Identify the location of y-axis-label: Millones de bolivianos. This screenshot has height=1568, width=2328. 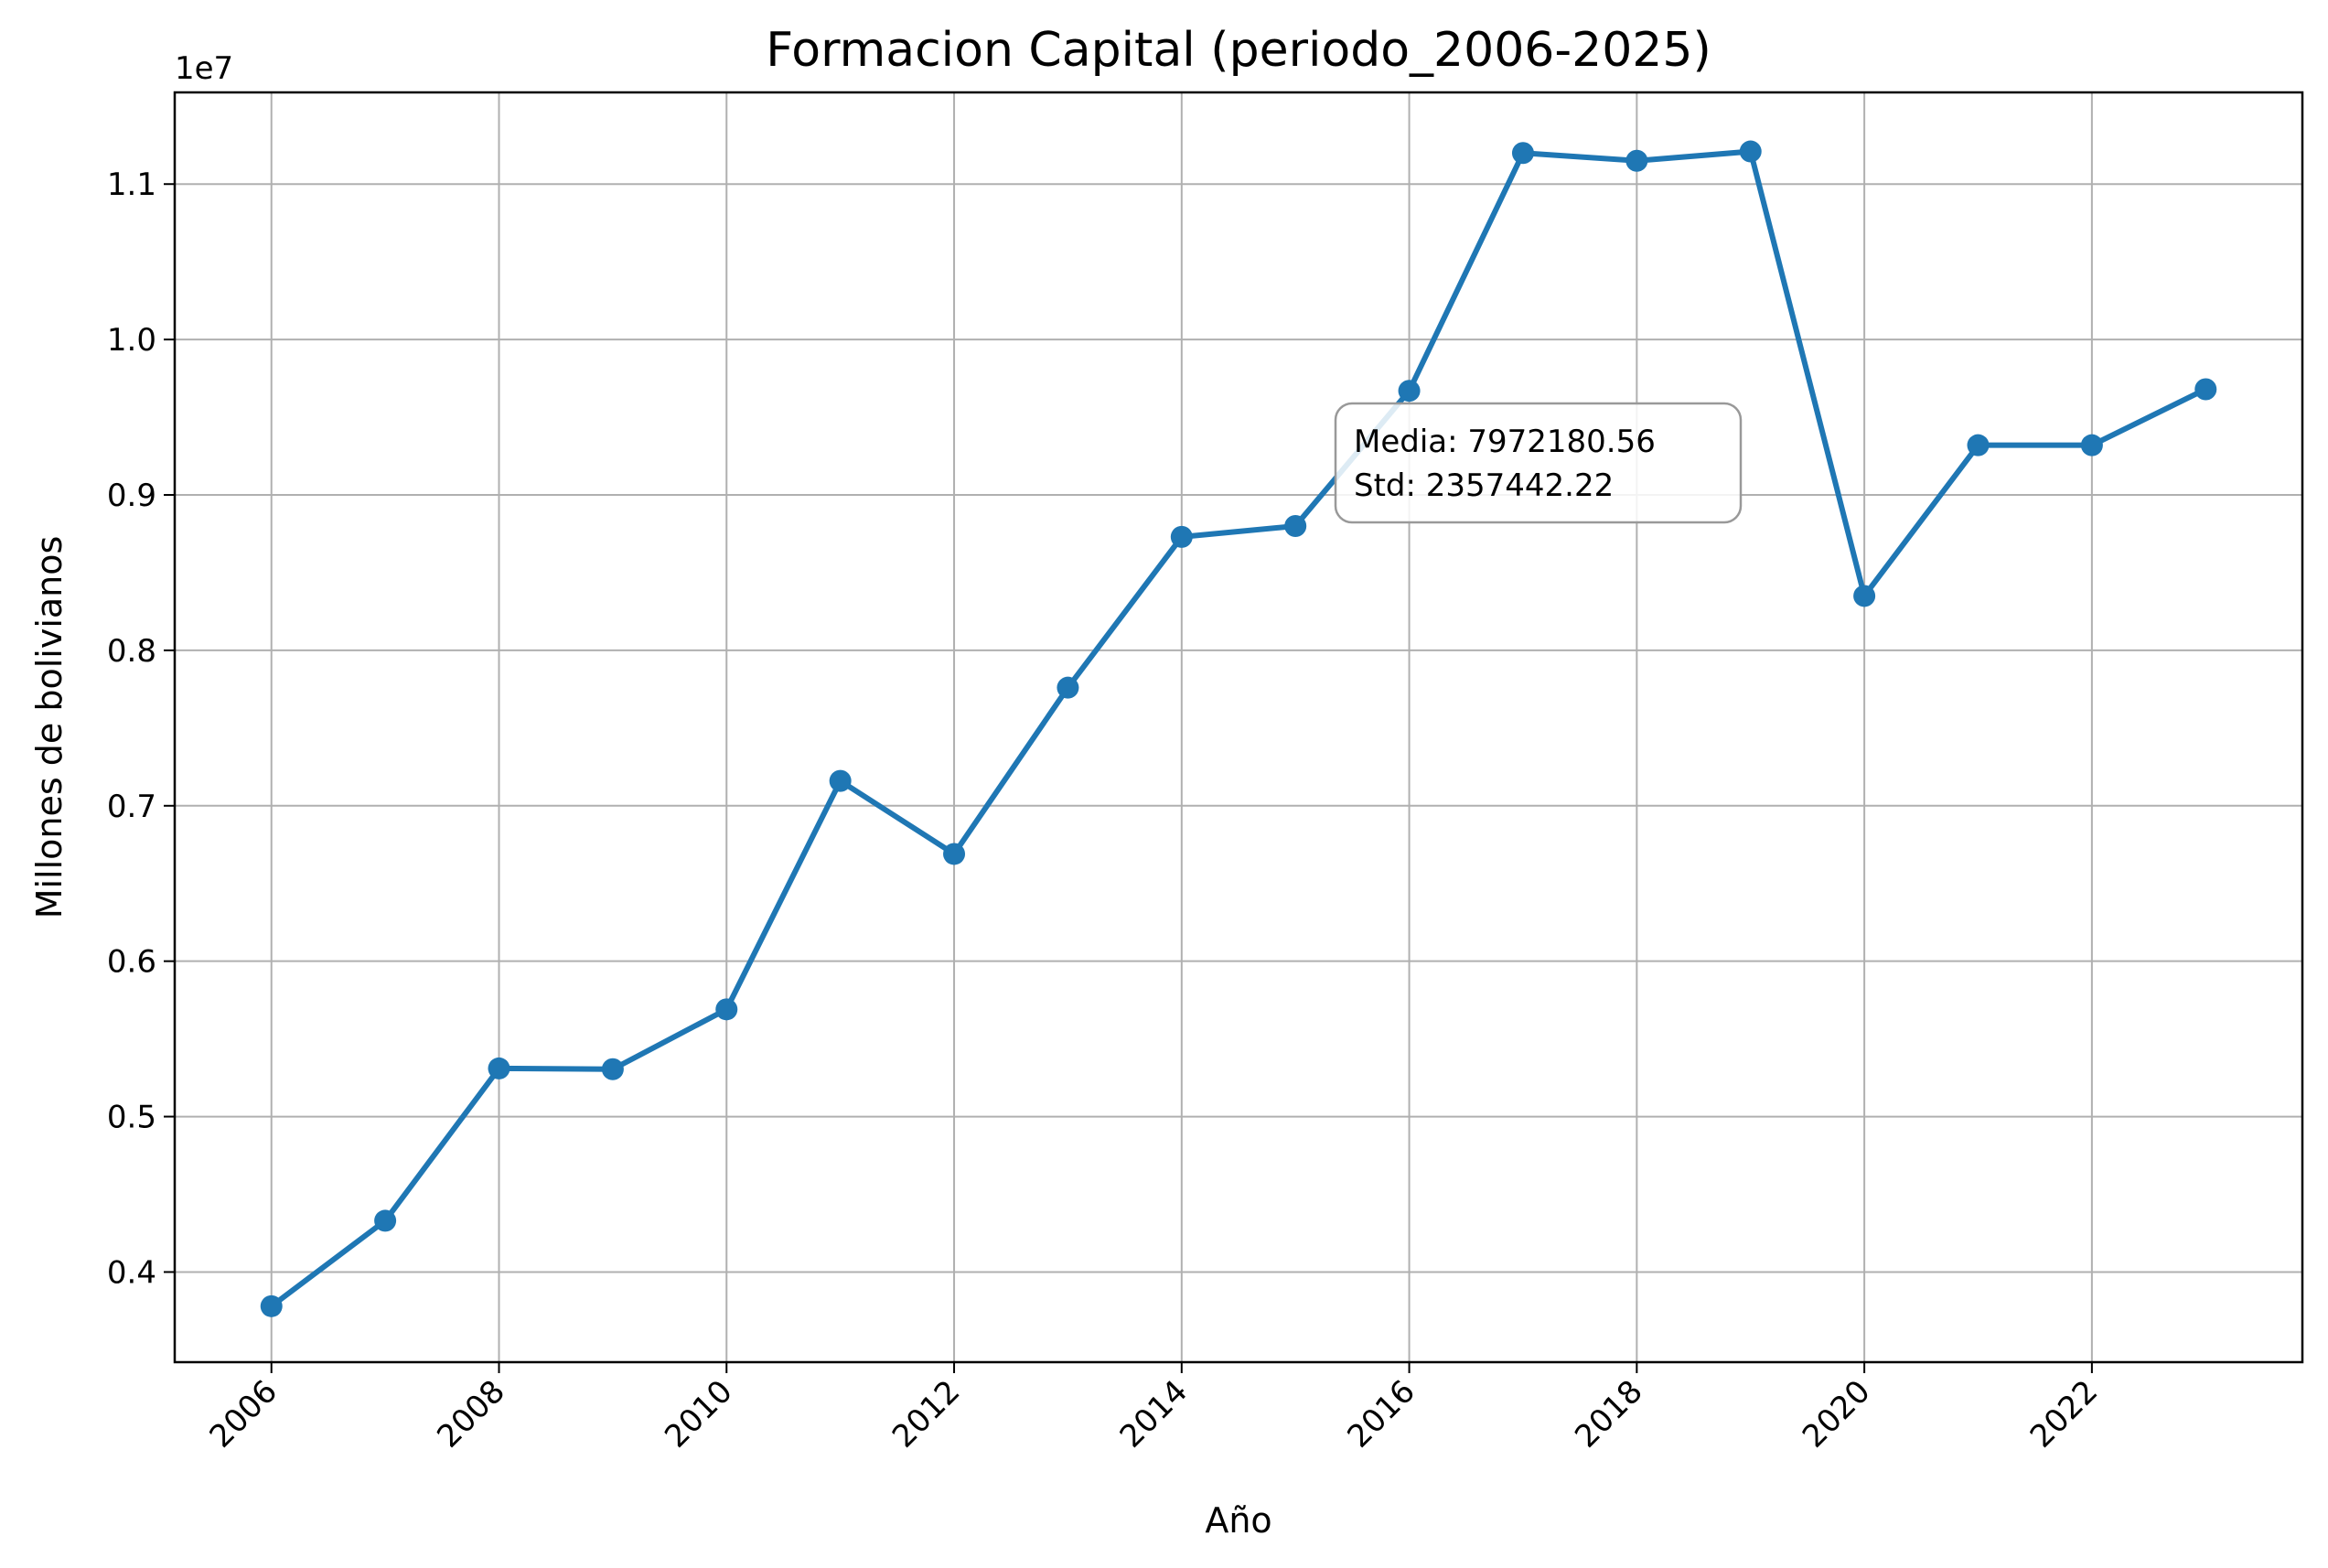
(49, 727).